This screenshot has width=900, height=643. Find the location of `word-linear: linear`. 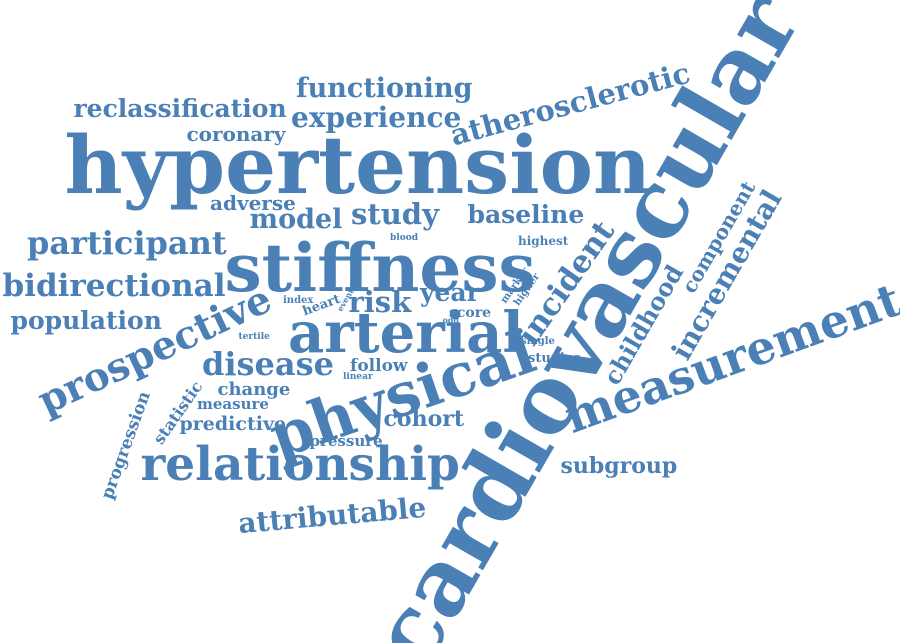

word-linear: linear is located at coordinates (358, 376).